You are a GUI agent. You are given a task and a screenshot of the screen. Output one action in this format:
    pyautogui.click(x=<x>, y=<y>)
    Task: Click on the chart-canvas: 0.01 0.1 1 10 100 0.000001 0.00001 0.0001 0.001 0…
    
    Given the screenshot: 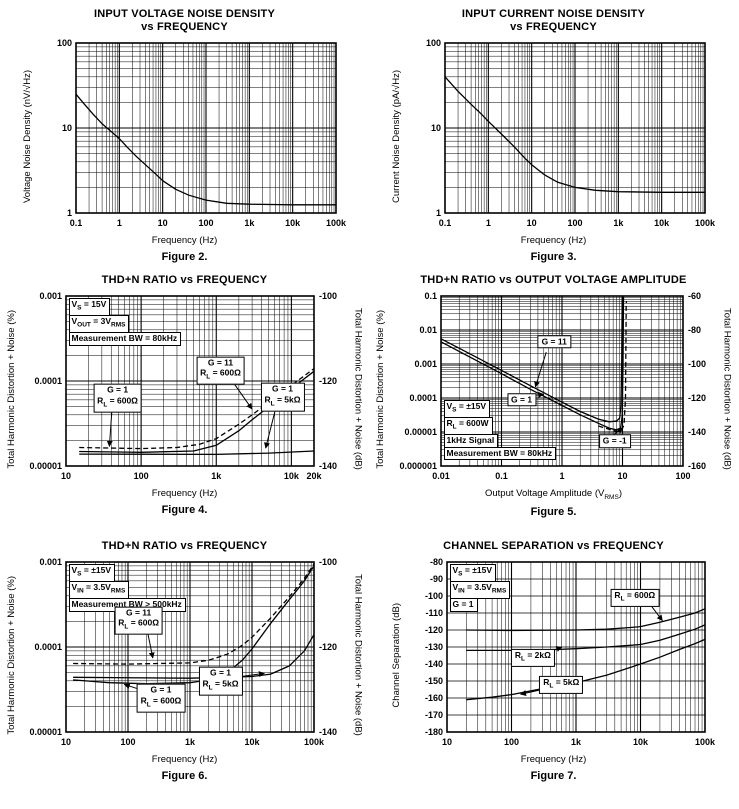 What is the action you would take?
    pyautogui.click(x=552, y=386)
    